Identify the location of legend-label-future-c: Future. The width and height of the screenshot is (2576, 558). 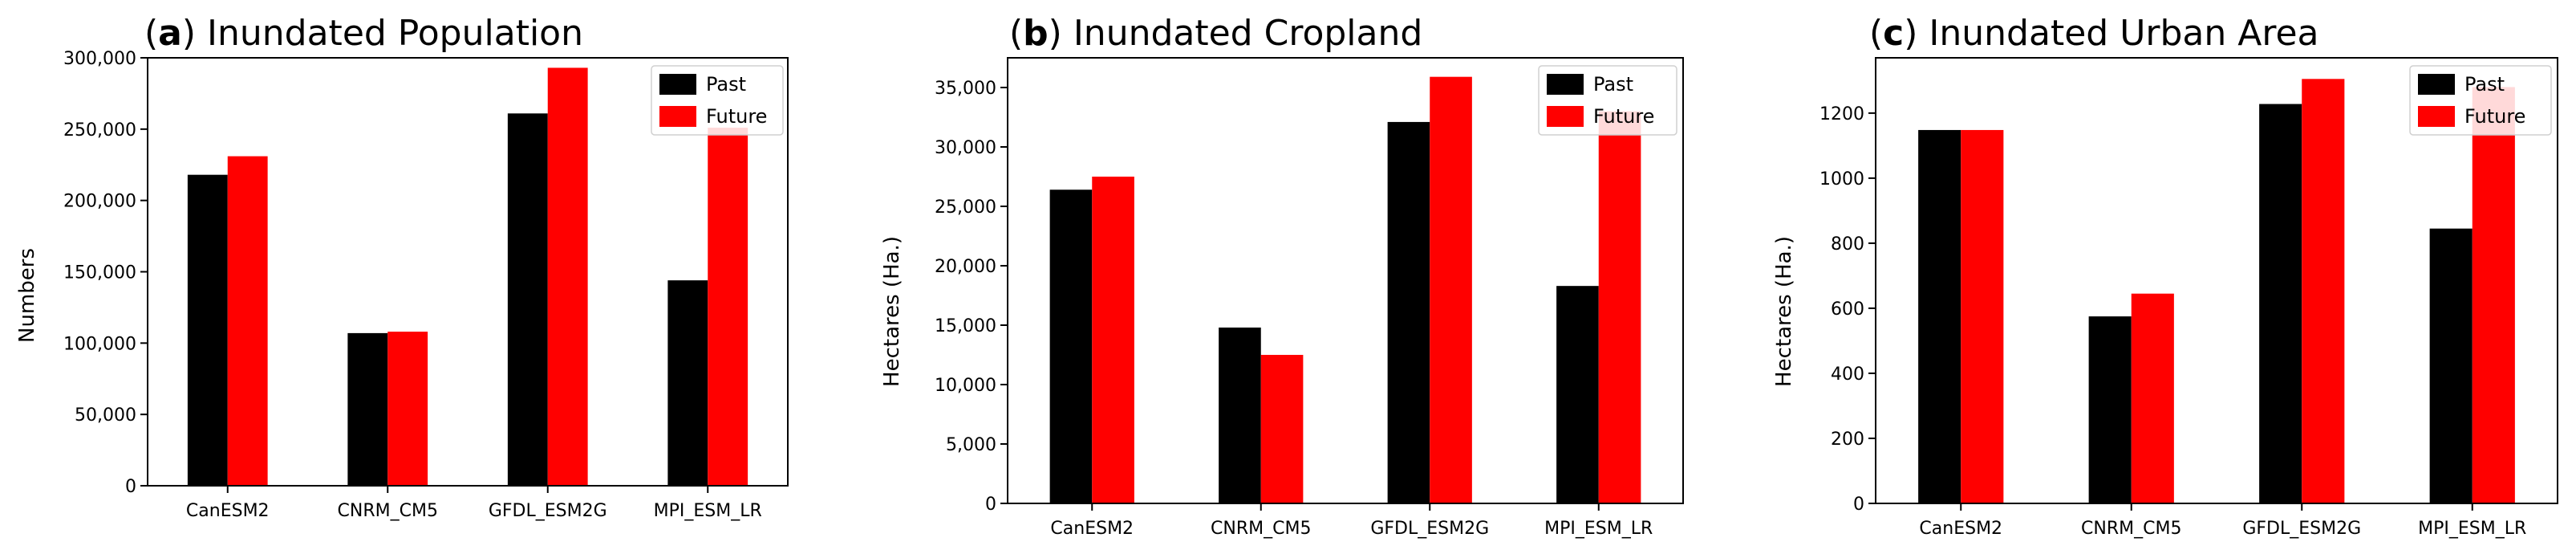
(2494, 116).